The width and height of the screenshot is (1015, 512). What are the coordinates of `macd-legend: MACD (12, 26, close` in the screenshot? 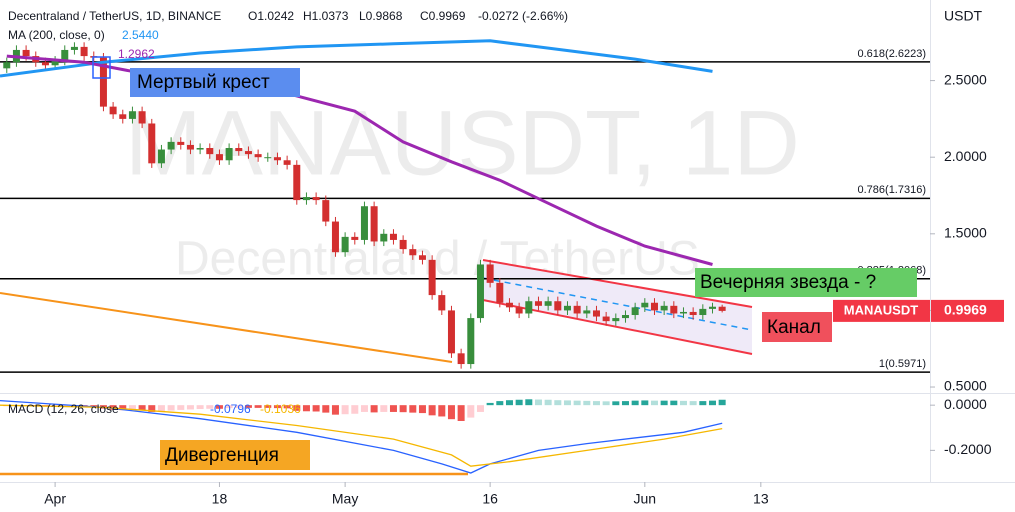 It's located at (63, 409).